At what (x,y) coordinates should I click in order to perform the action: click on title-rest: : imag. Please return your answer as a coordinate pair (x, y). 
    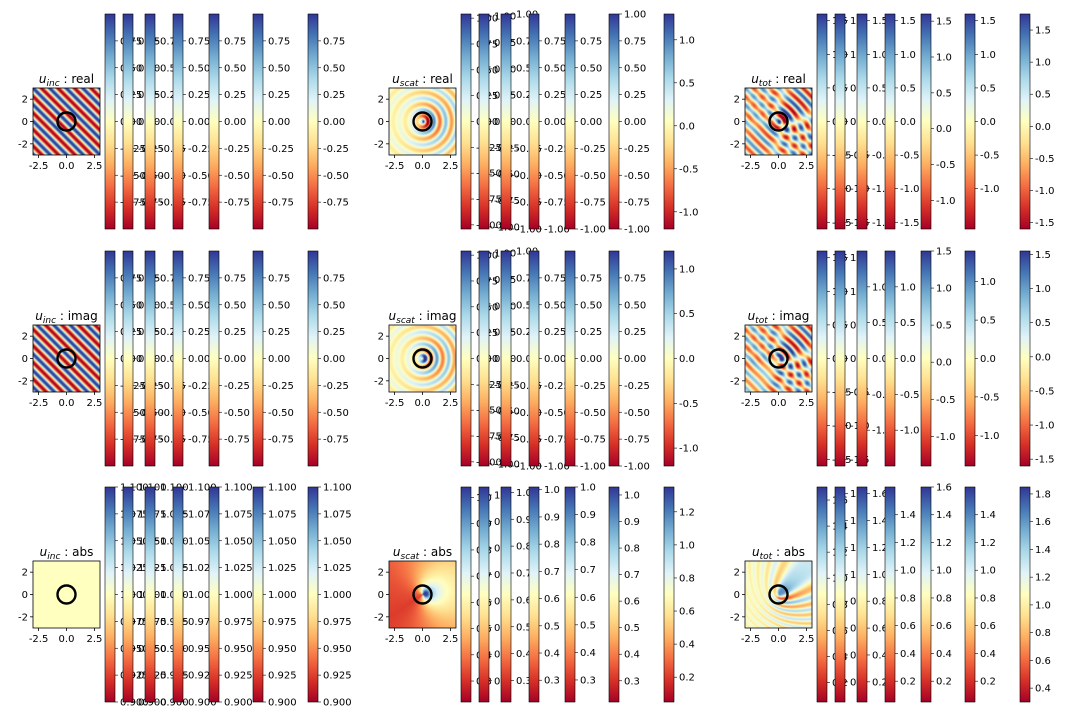
    Looking at the image, I should click on (436, 316).